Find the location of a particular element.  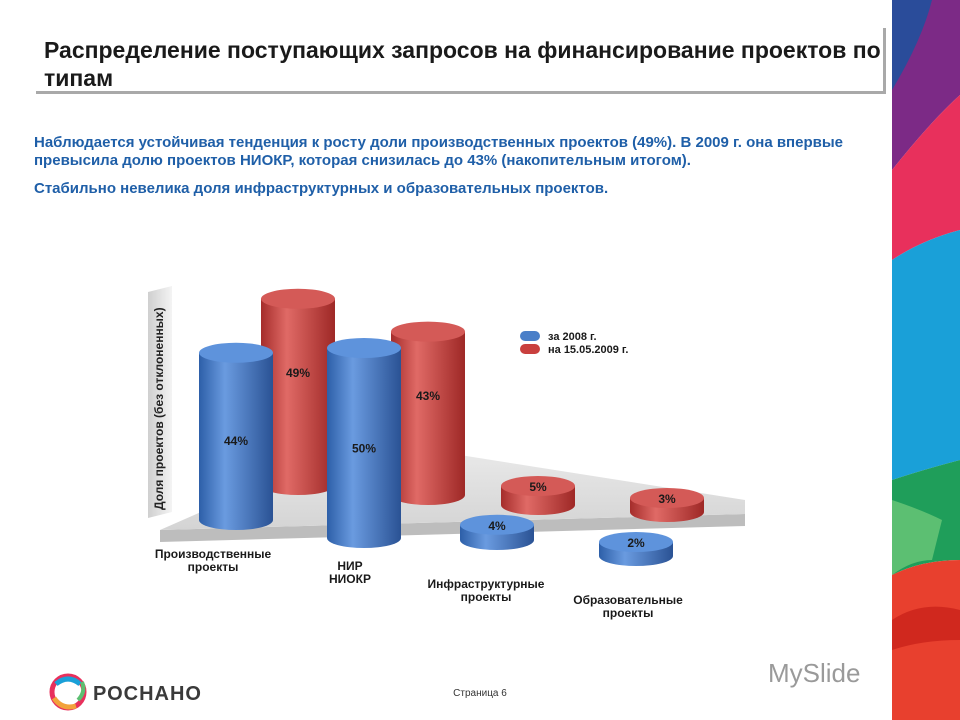

bar-2009-3: 3% is located at coordinates (667, 505).